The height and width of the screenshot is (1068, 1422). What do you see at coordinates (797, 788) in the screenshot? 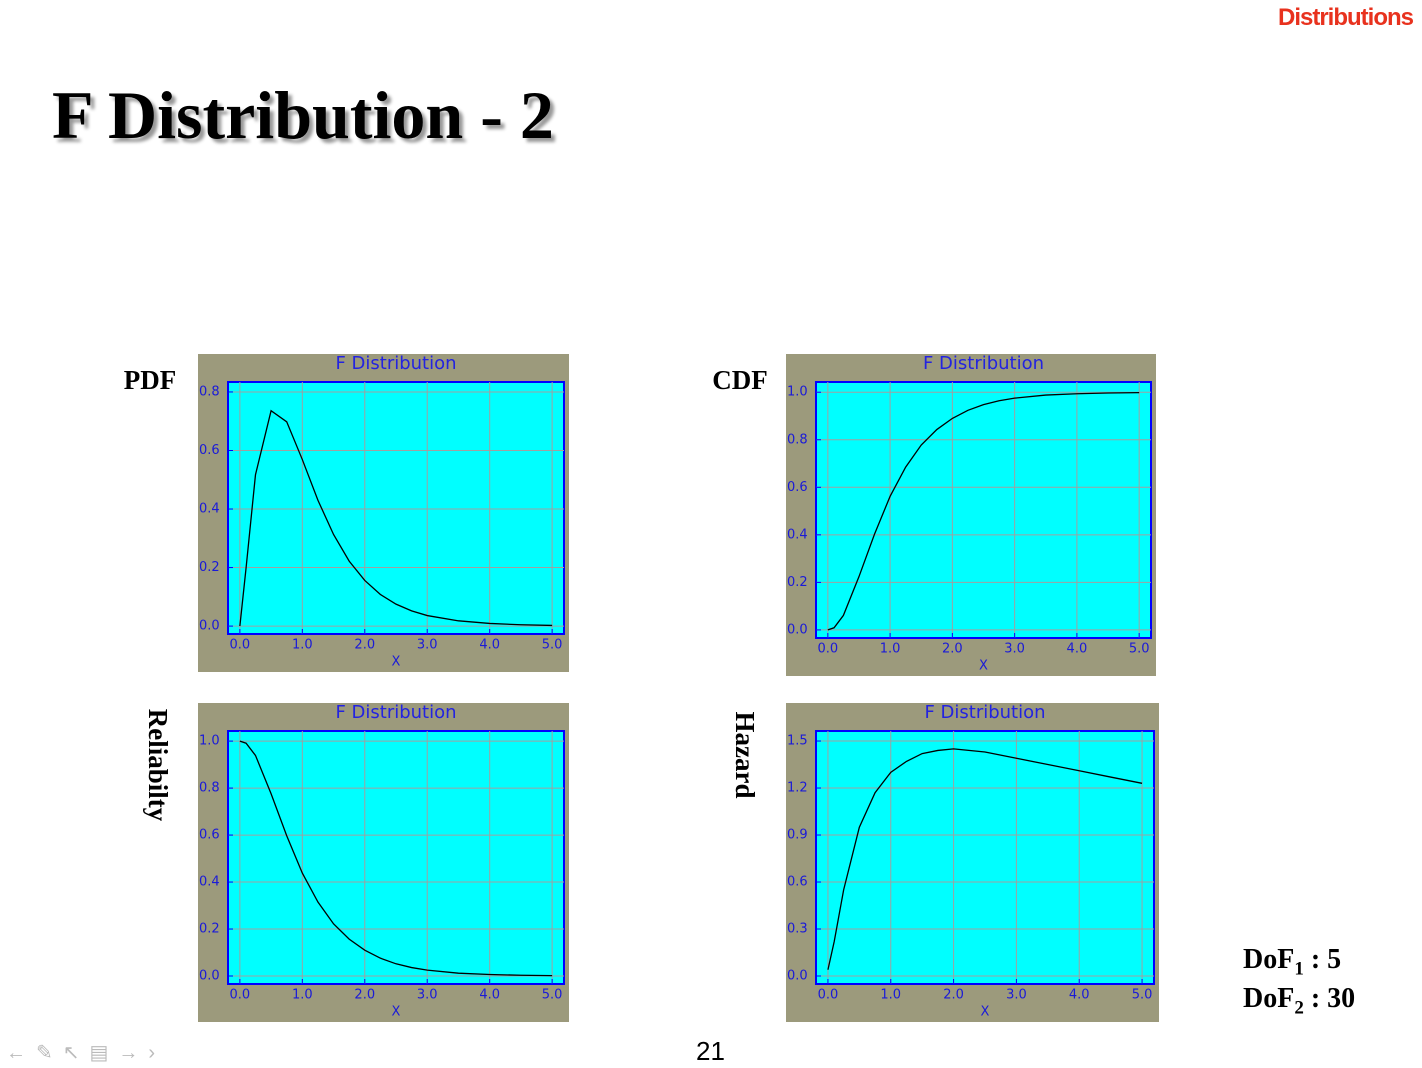
I see `y-tick-label: 1.2` at bounding box center [797, 788].